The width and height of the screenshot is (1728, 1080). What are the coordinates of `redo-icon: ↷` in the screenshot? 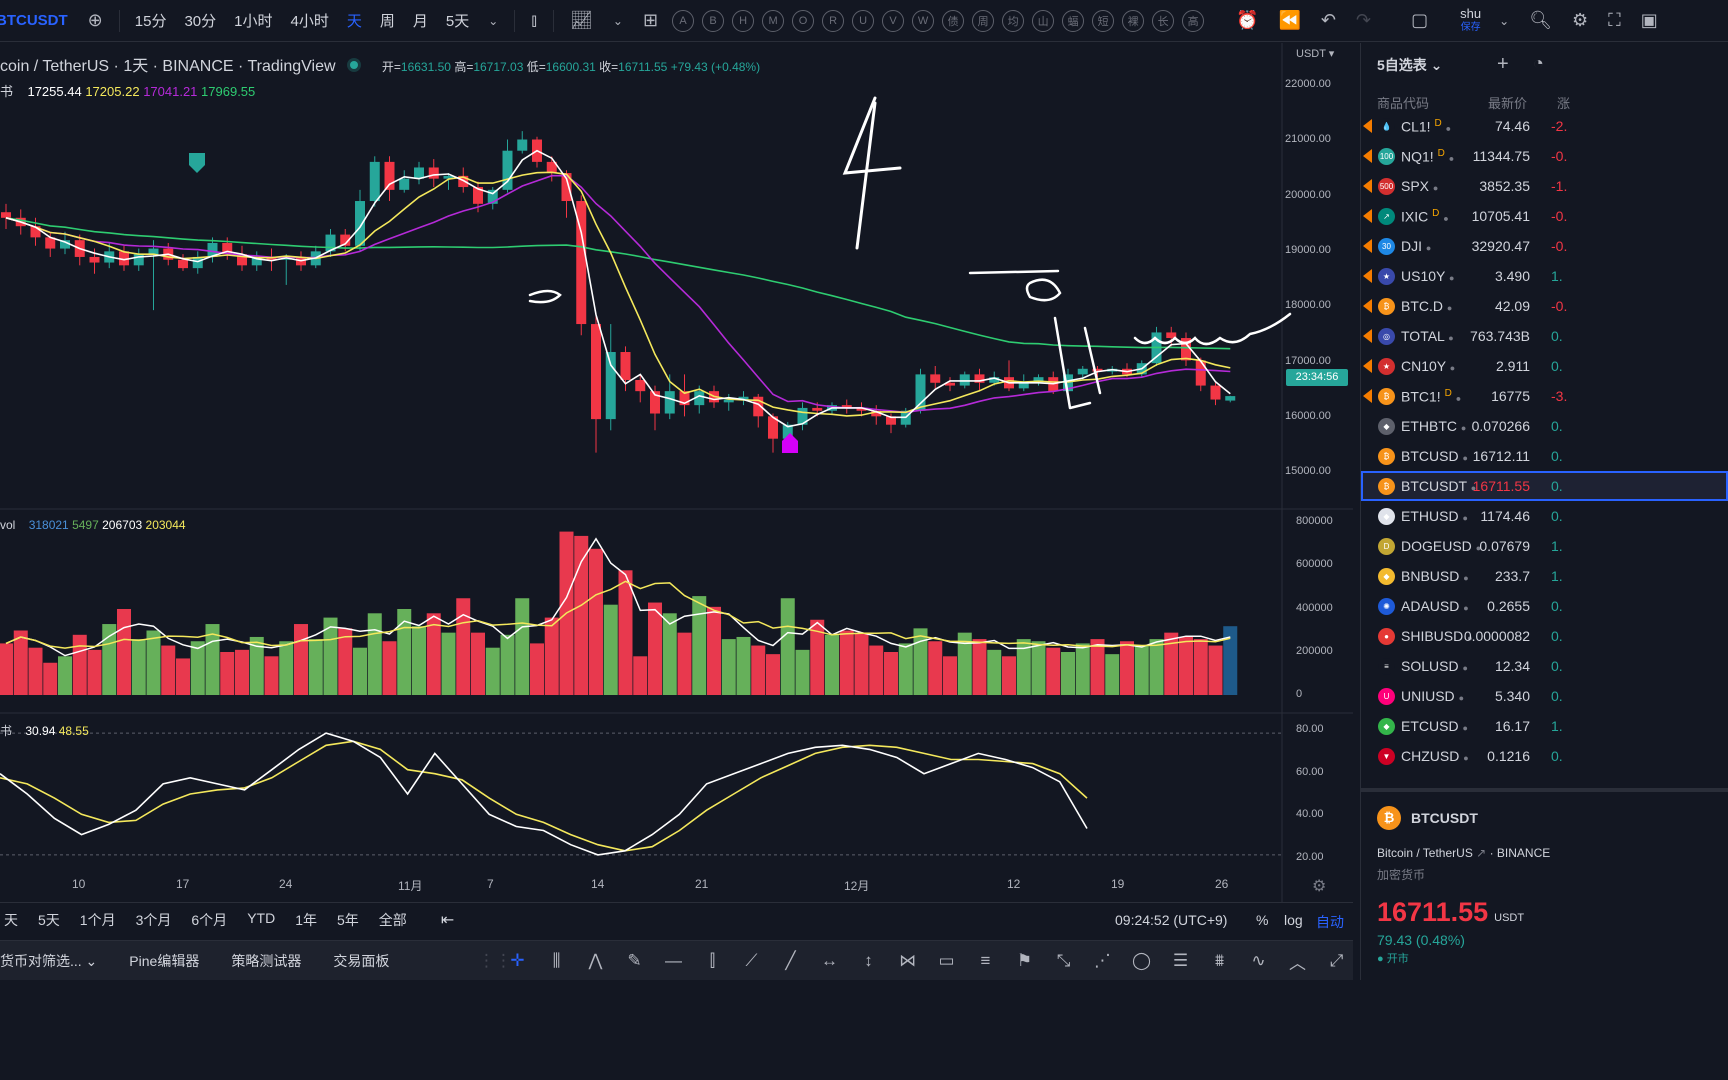 It's located at (1364, 20).